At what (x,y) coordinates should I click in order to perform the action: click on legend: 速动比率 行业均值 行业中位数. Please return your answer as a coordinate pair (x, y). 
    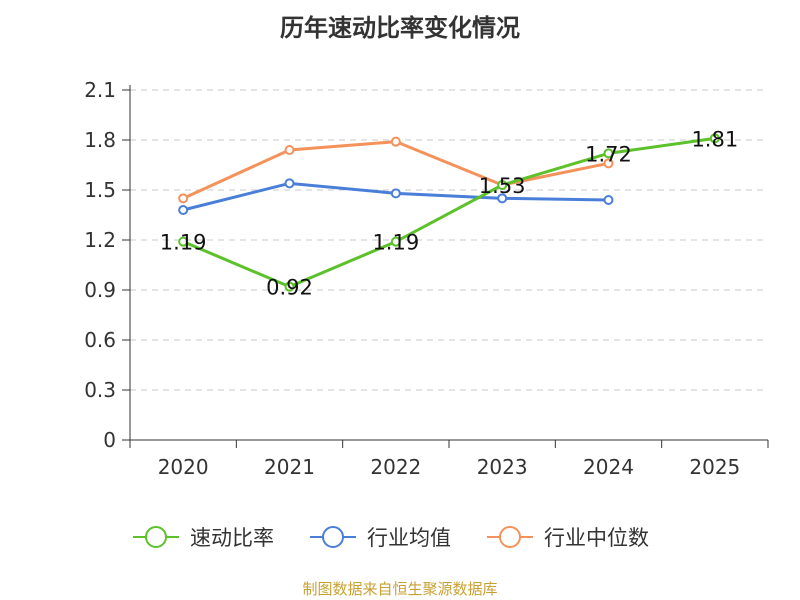
    Looking at the image, I should click on (391, 538).